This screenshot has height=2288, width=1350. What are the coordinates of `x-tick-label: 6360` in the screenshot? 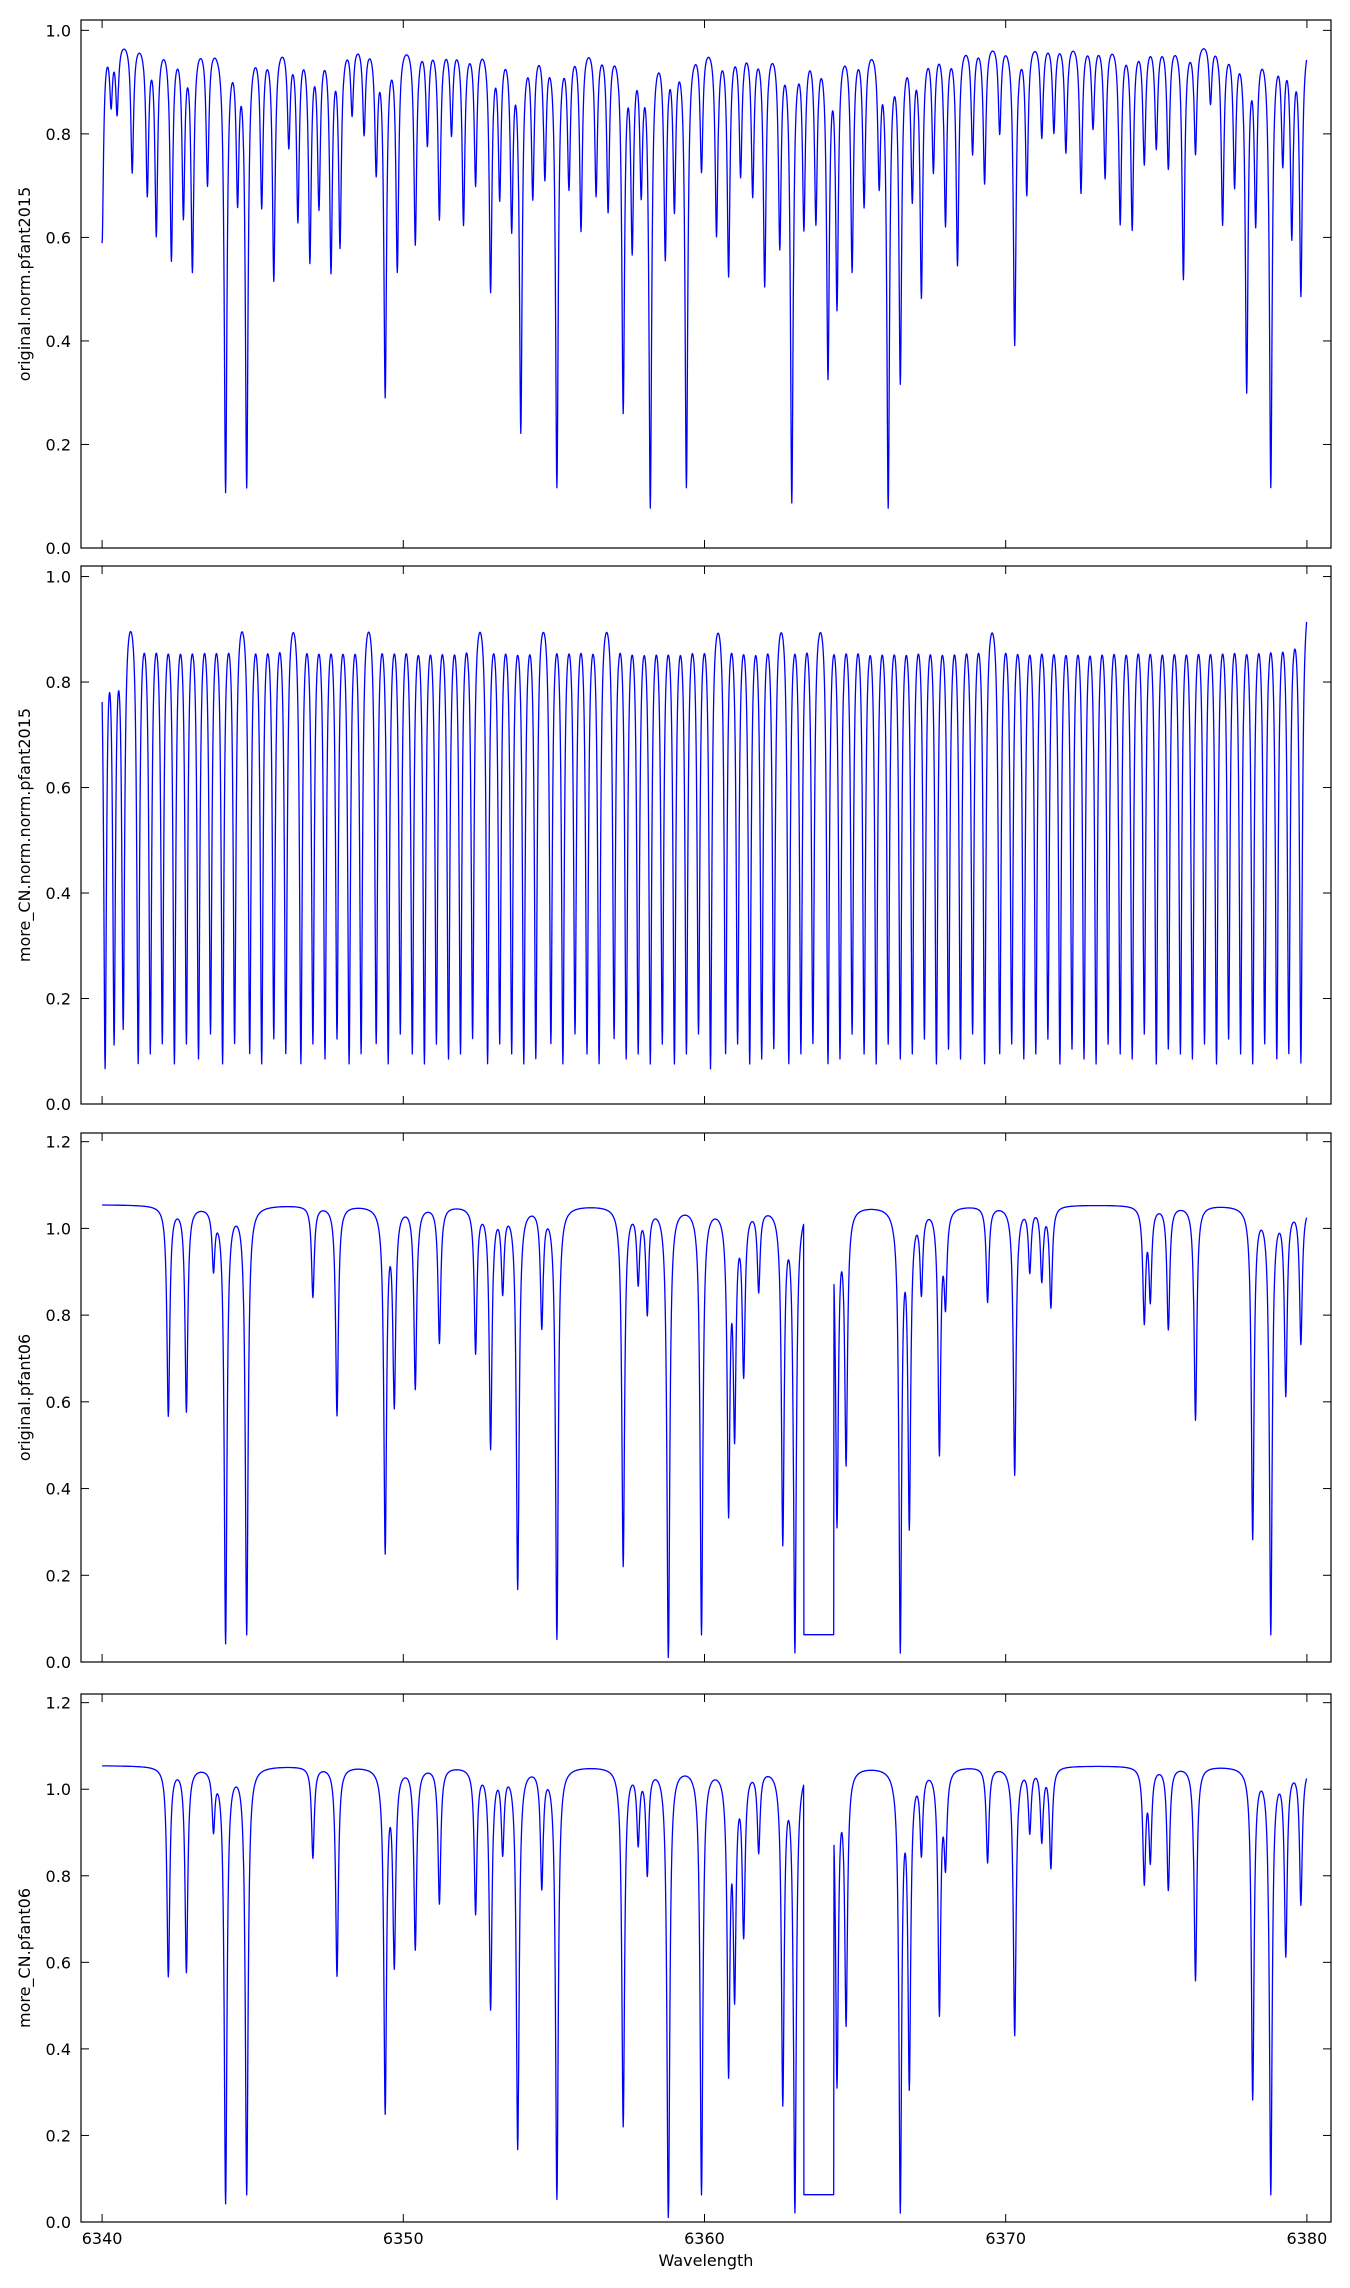 It's located at (704, 2238).